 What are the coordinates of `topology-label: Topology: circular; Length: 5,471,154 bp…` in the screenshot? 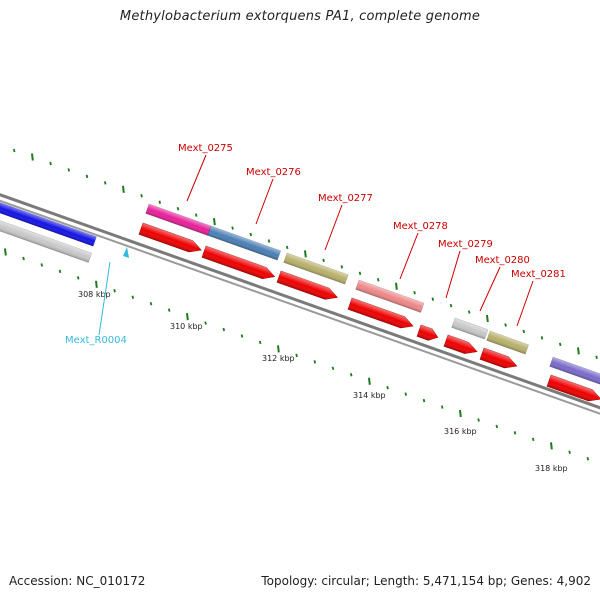 It's located at (426, 581).